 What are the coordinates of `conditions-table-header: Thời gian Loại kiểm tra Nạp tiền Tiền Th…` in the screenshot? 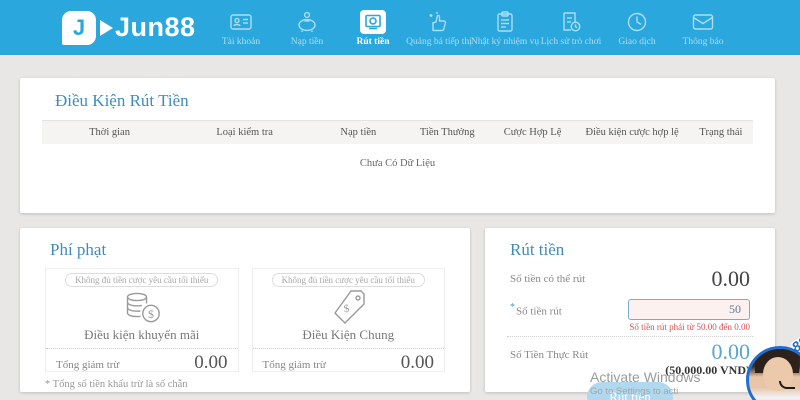 It's located at (397, 132).